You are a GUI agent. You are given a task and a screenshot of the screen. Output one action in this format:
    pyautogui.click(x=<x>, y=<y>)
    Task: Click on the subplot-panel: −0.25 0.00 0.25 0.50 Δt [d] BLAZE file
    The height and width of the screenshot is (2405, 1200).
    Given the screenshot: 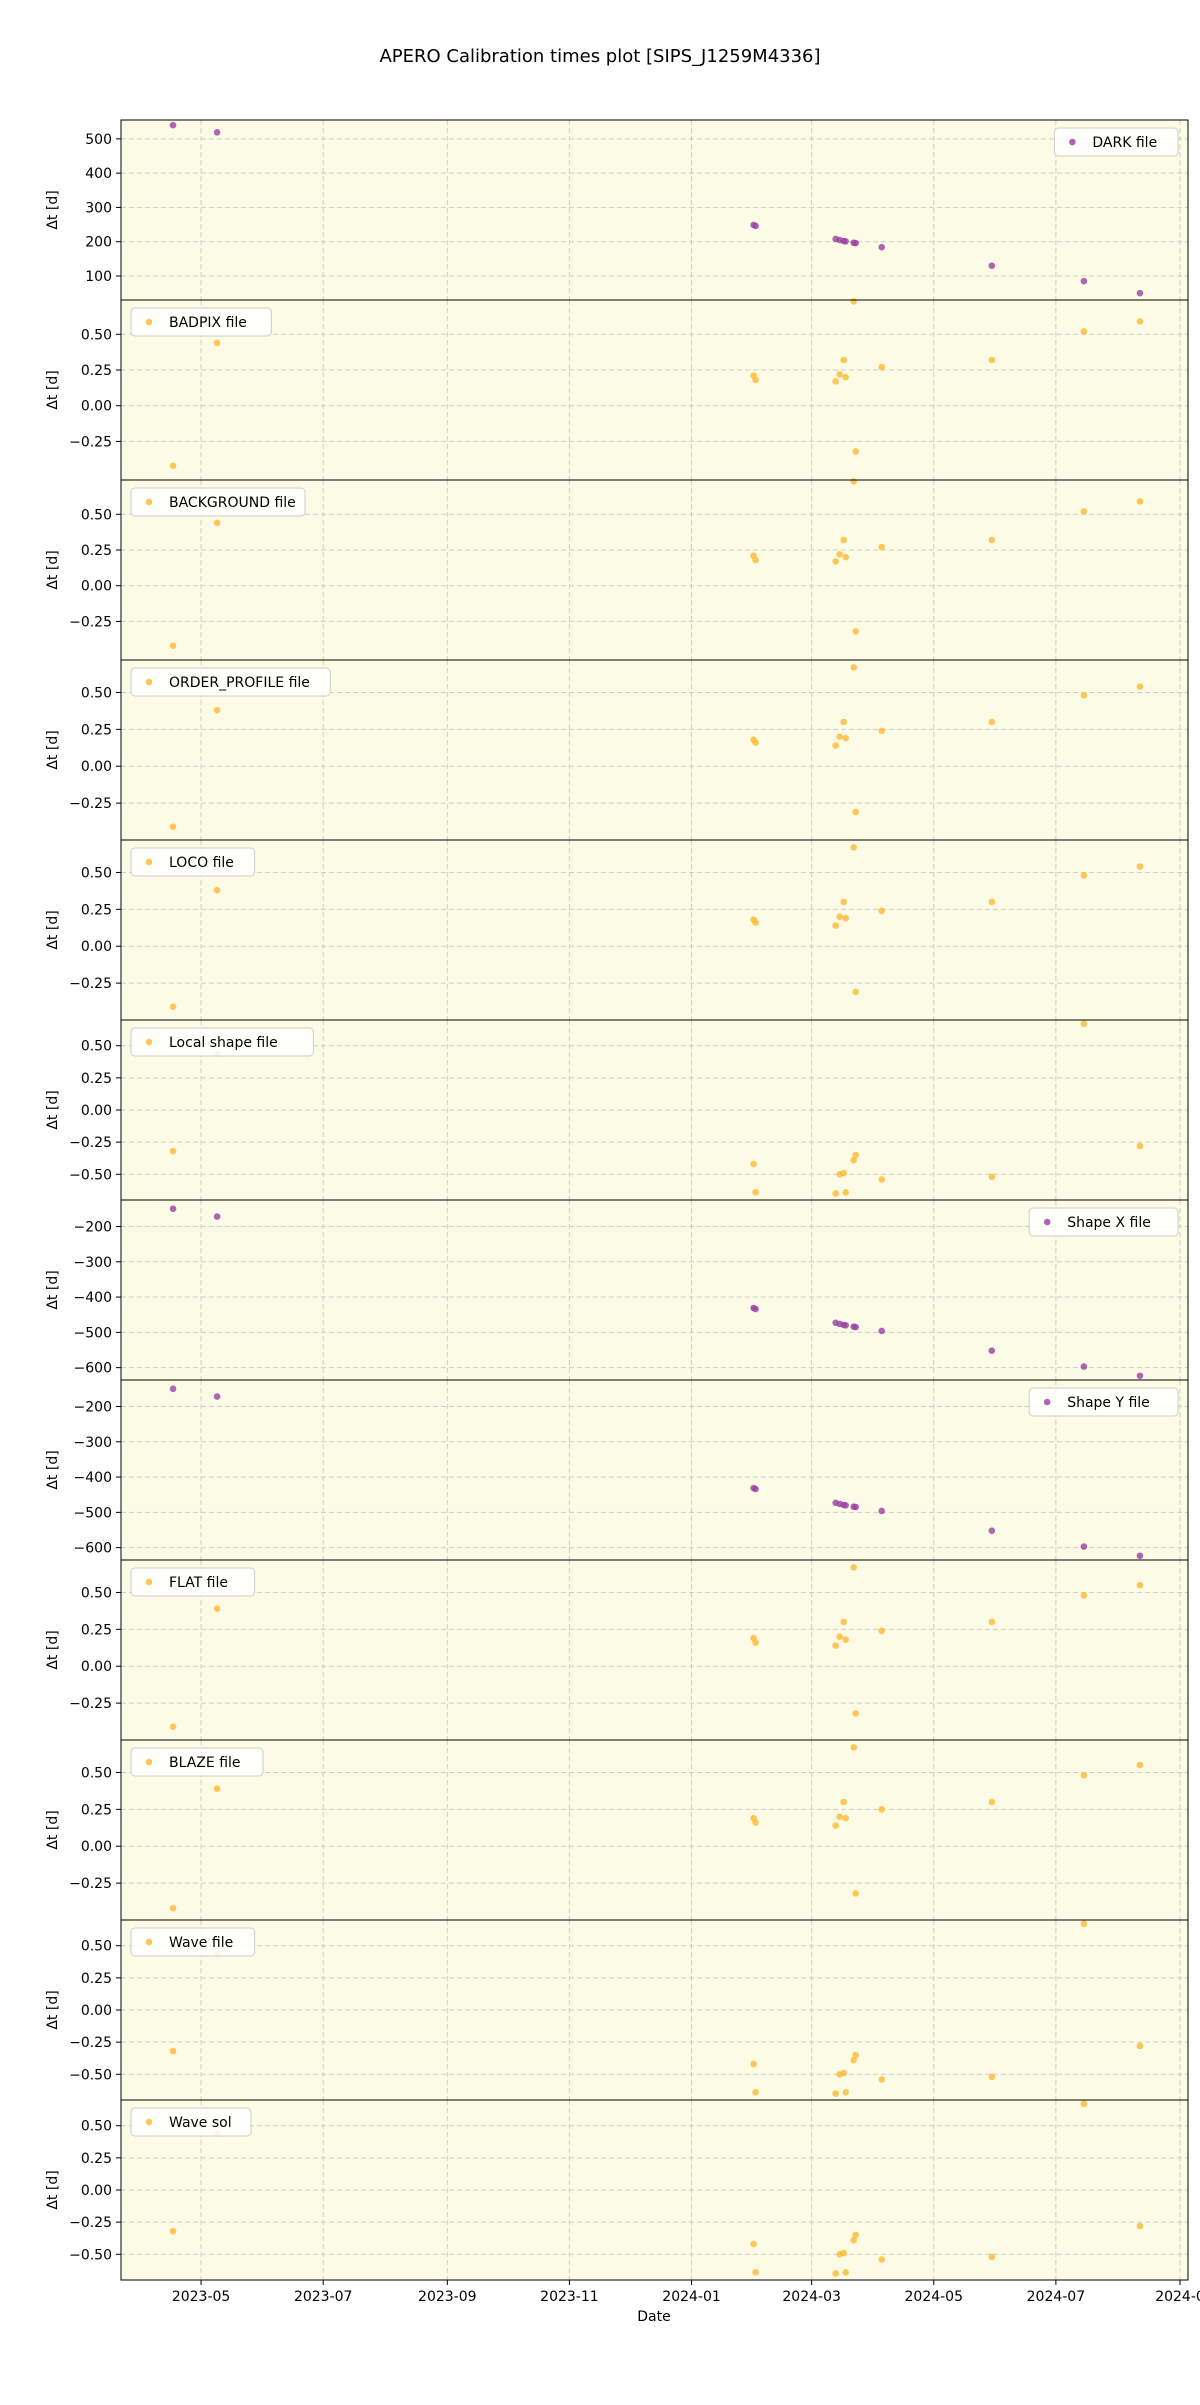 What is the action you would take?
    pyautogui.click(x=617, y=1832)
    